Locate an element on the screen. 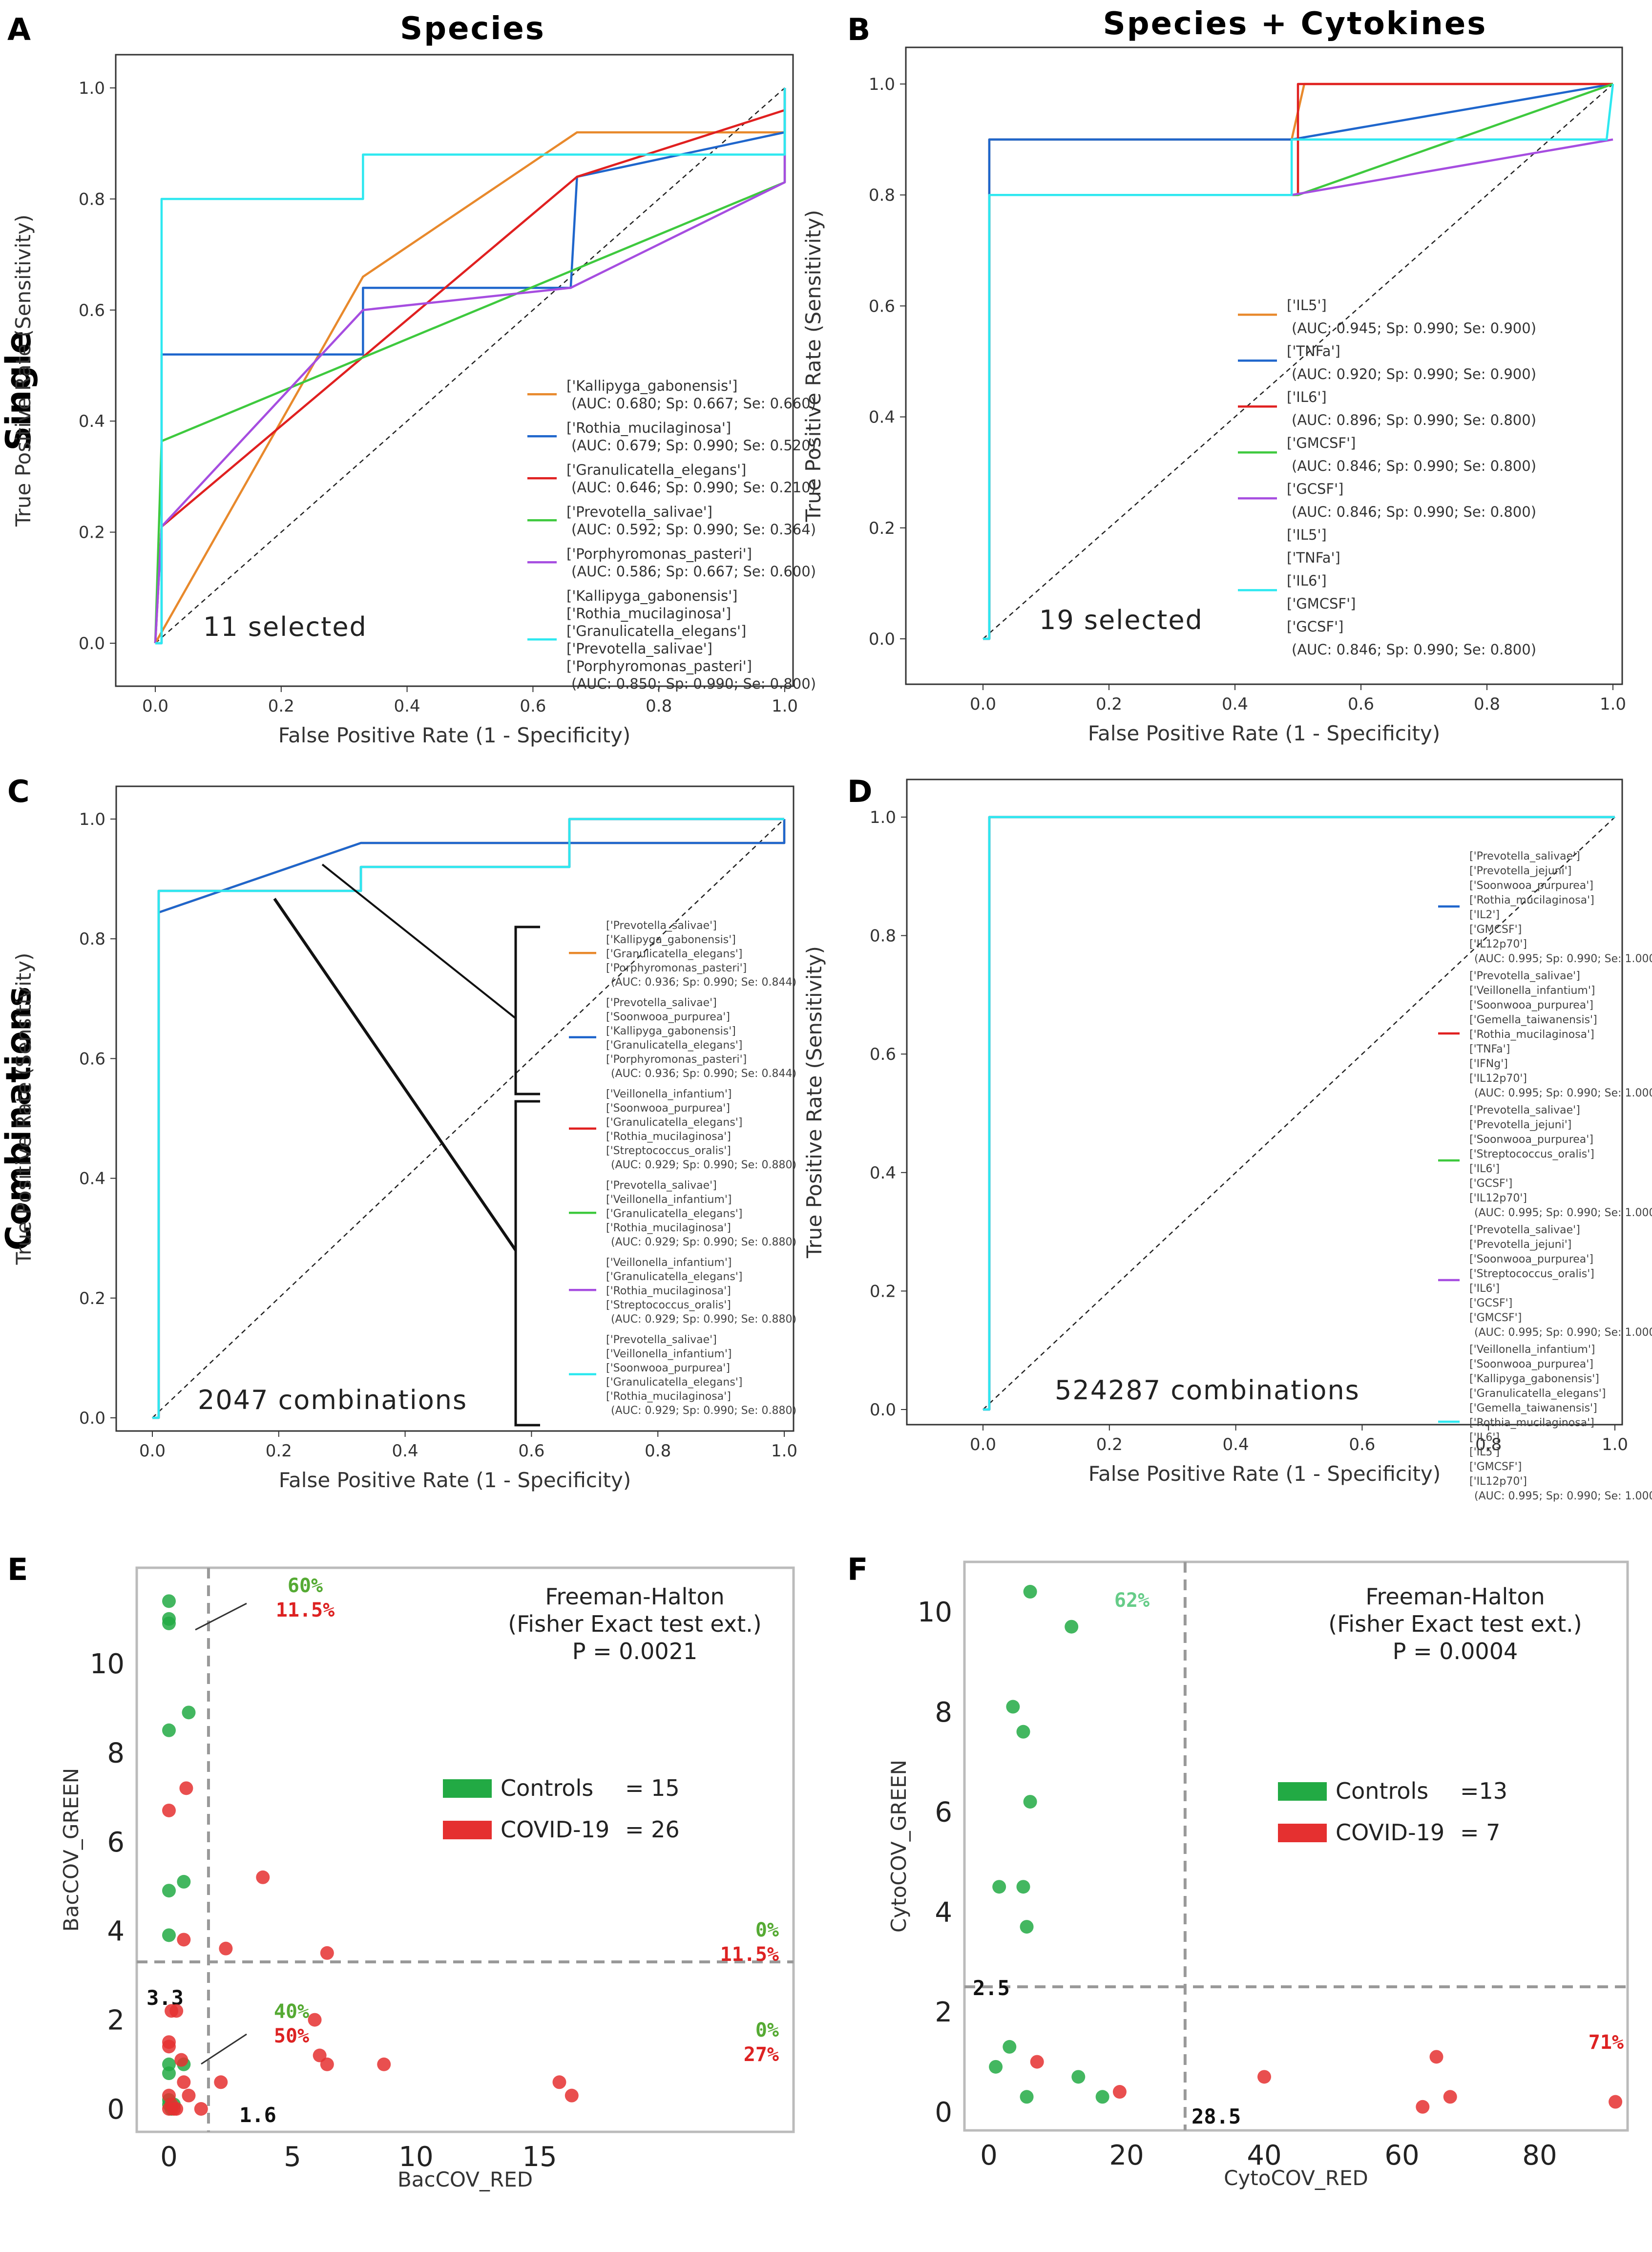 This screenshot has width=1652, height=2252. quadrant-covid-percent: 50% is located at coordinates (292, 2036).